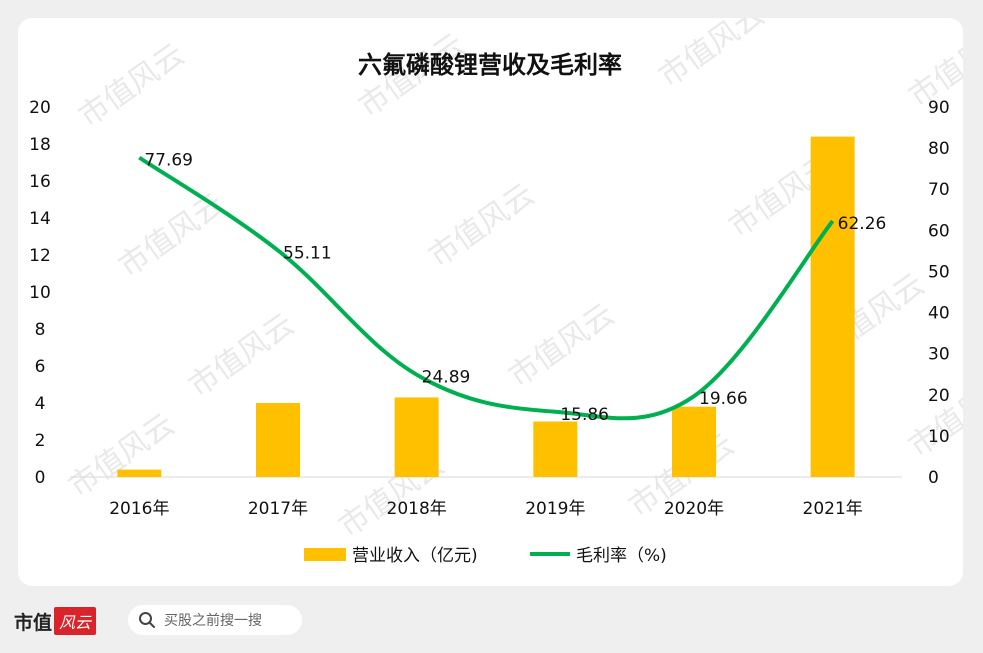 The image size is (983, 653). Describe the element at coordinates (40, 441) in the screenshot. I see `left-tick-label: 2` at that location.